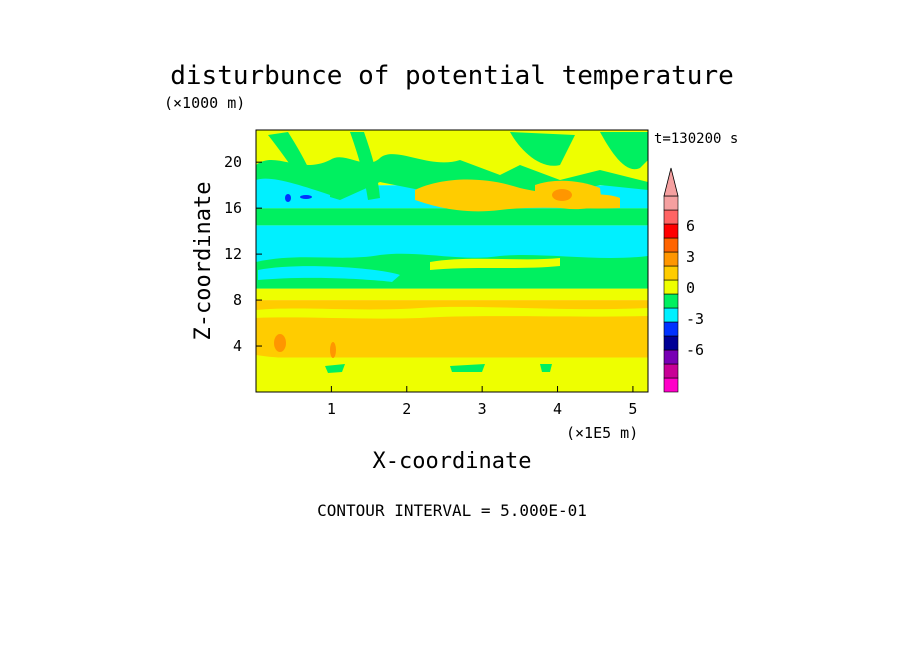 The height and width of the screenshot is (654, 904). Describe the element at coordinates (203, 261) in the screenshot. I see `y-axis-label: Z-coordinate` at that location.